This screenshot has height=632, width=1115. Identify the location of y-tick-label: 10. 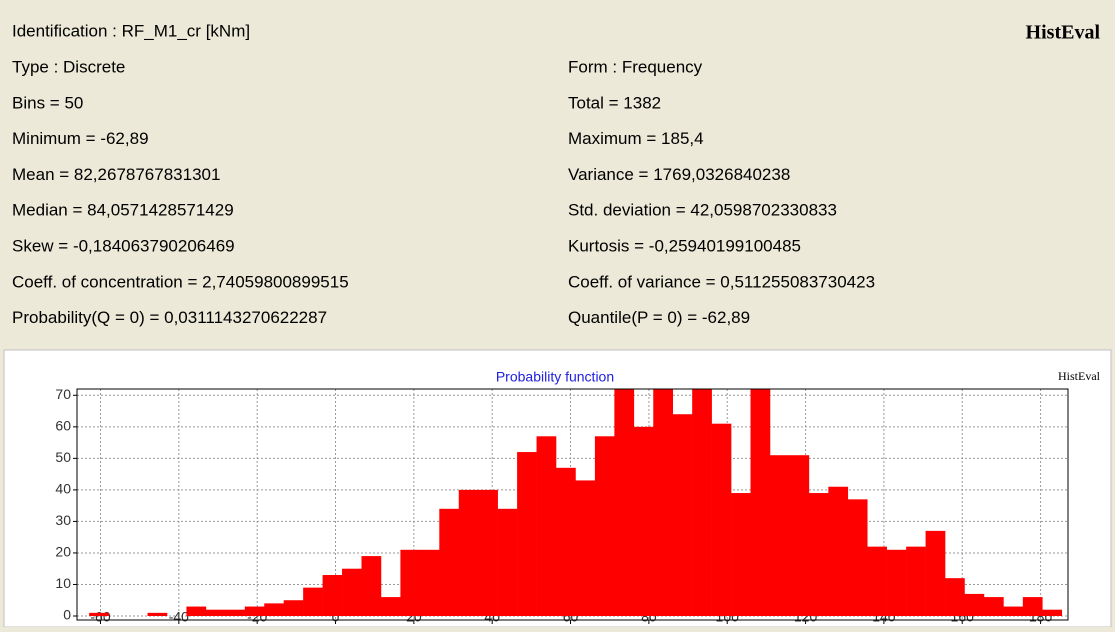
(63, 583).